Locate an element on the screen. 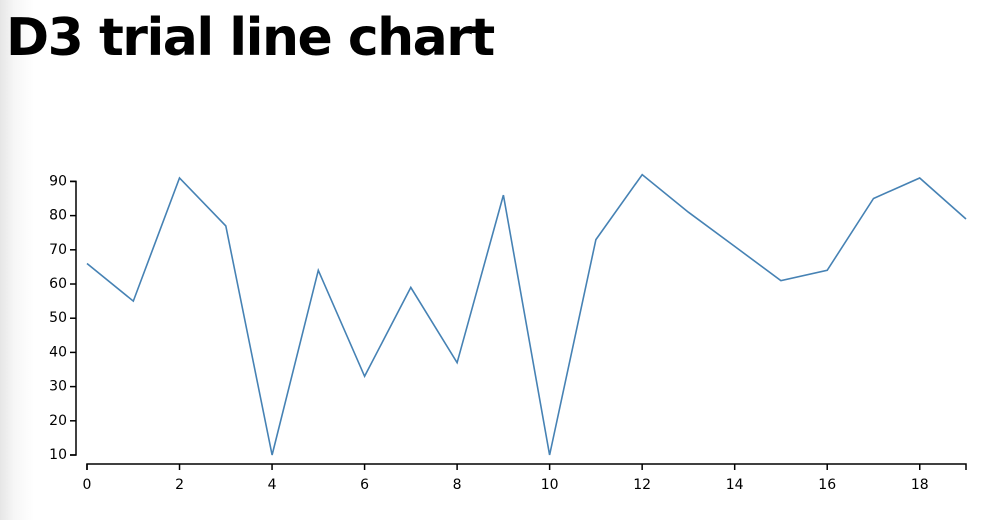 This screenshot has height=520, width=994. x-tick-label: 12 is located at coordinates (642, 485).